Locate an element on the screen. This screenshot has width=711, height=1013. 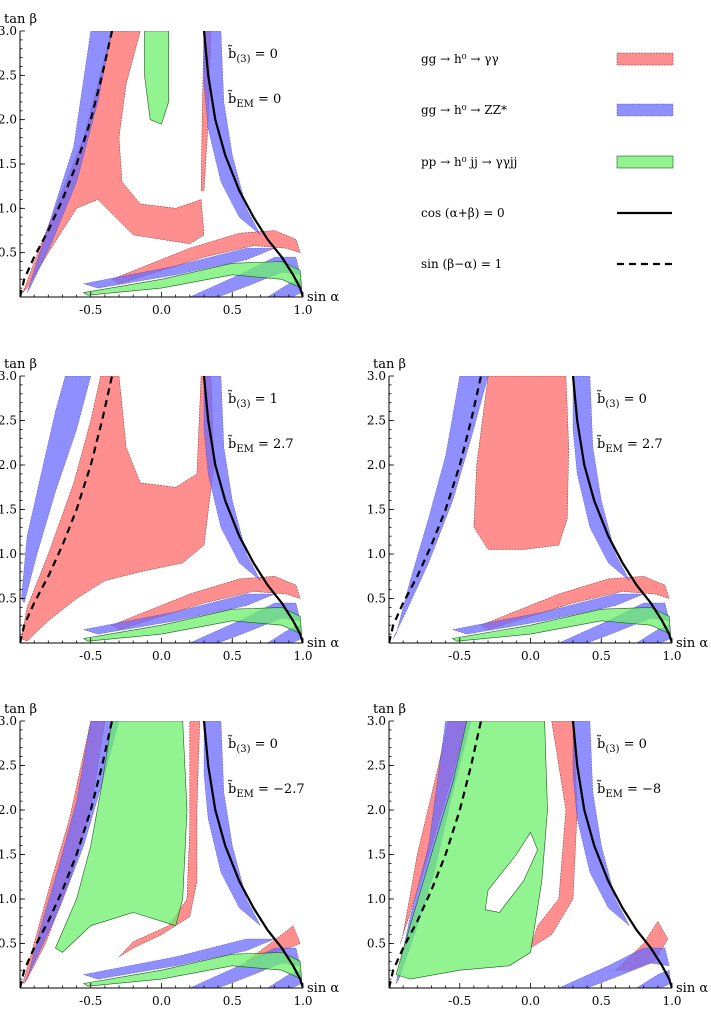
param-bem-label: b̃EM = −8 is located at coordinates (628, 790).